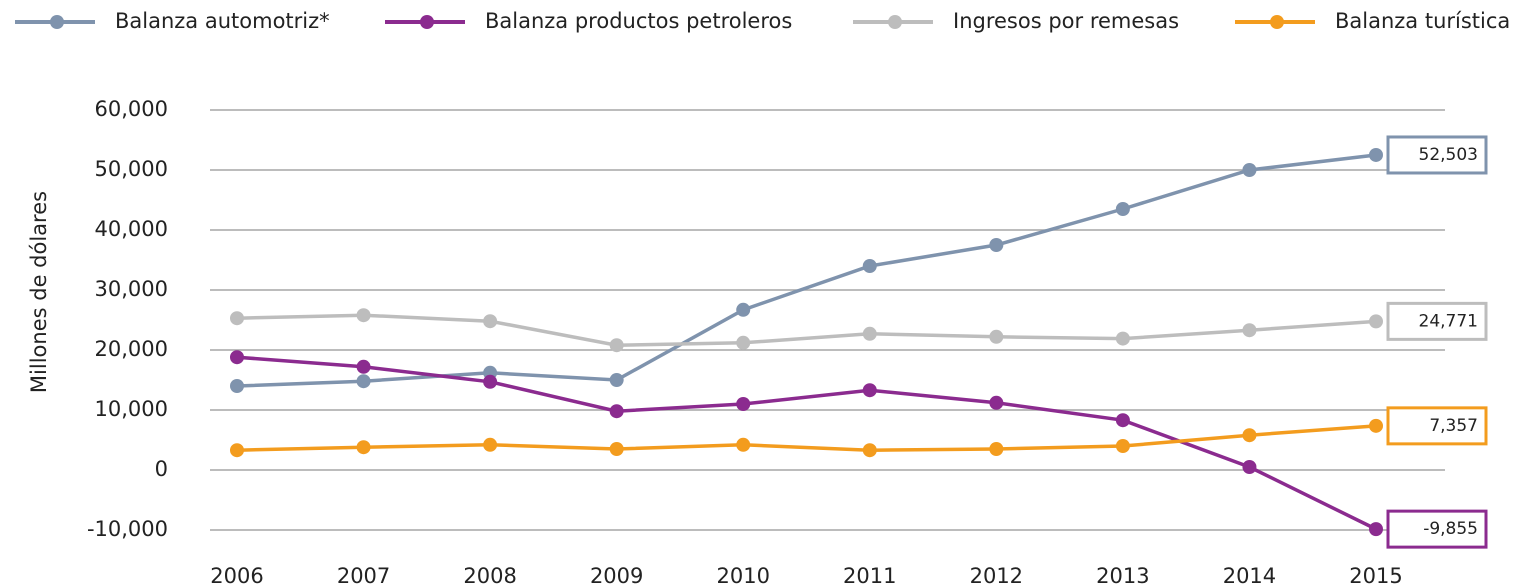 The width and height of the screenshot is (1529, 585). What do you see at coordinates (1375, 574) in the screenshot?
I see `x-tick-label: 2015` at bounding box center [1375, 574].